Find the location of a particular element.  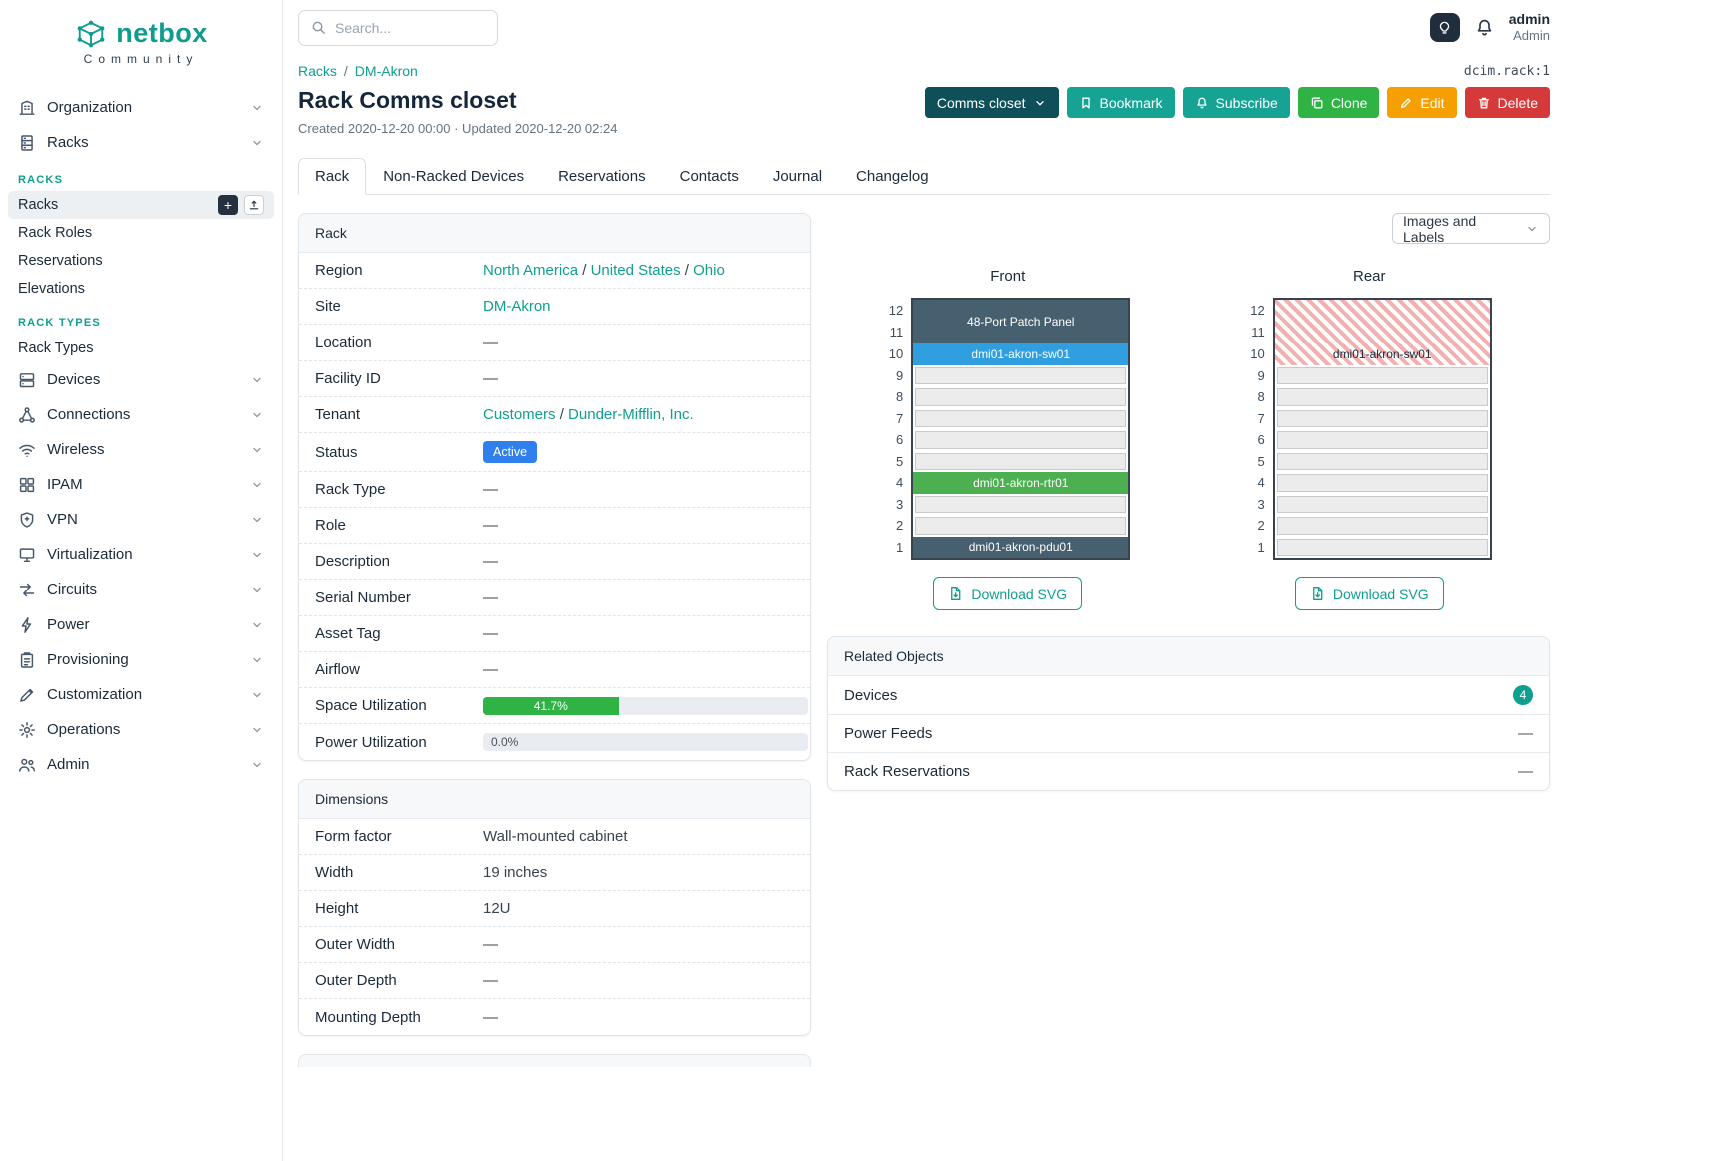

site-link: DM-Akron is located at coordinates (517, 306).